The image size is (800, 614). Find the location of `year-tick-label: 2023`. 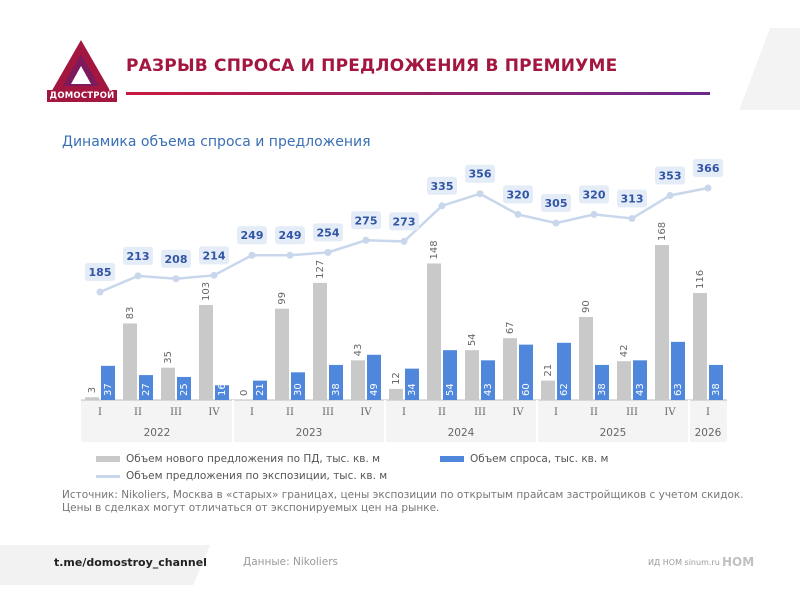

year-tick-label: 2023 is located at coordinates (309, 433).